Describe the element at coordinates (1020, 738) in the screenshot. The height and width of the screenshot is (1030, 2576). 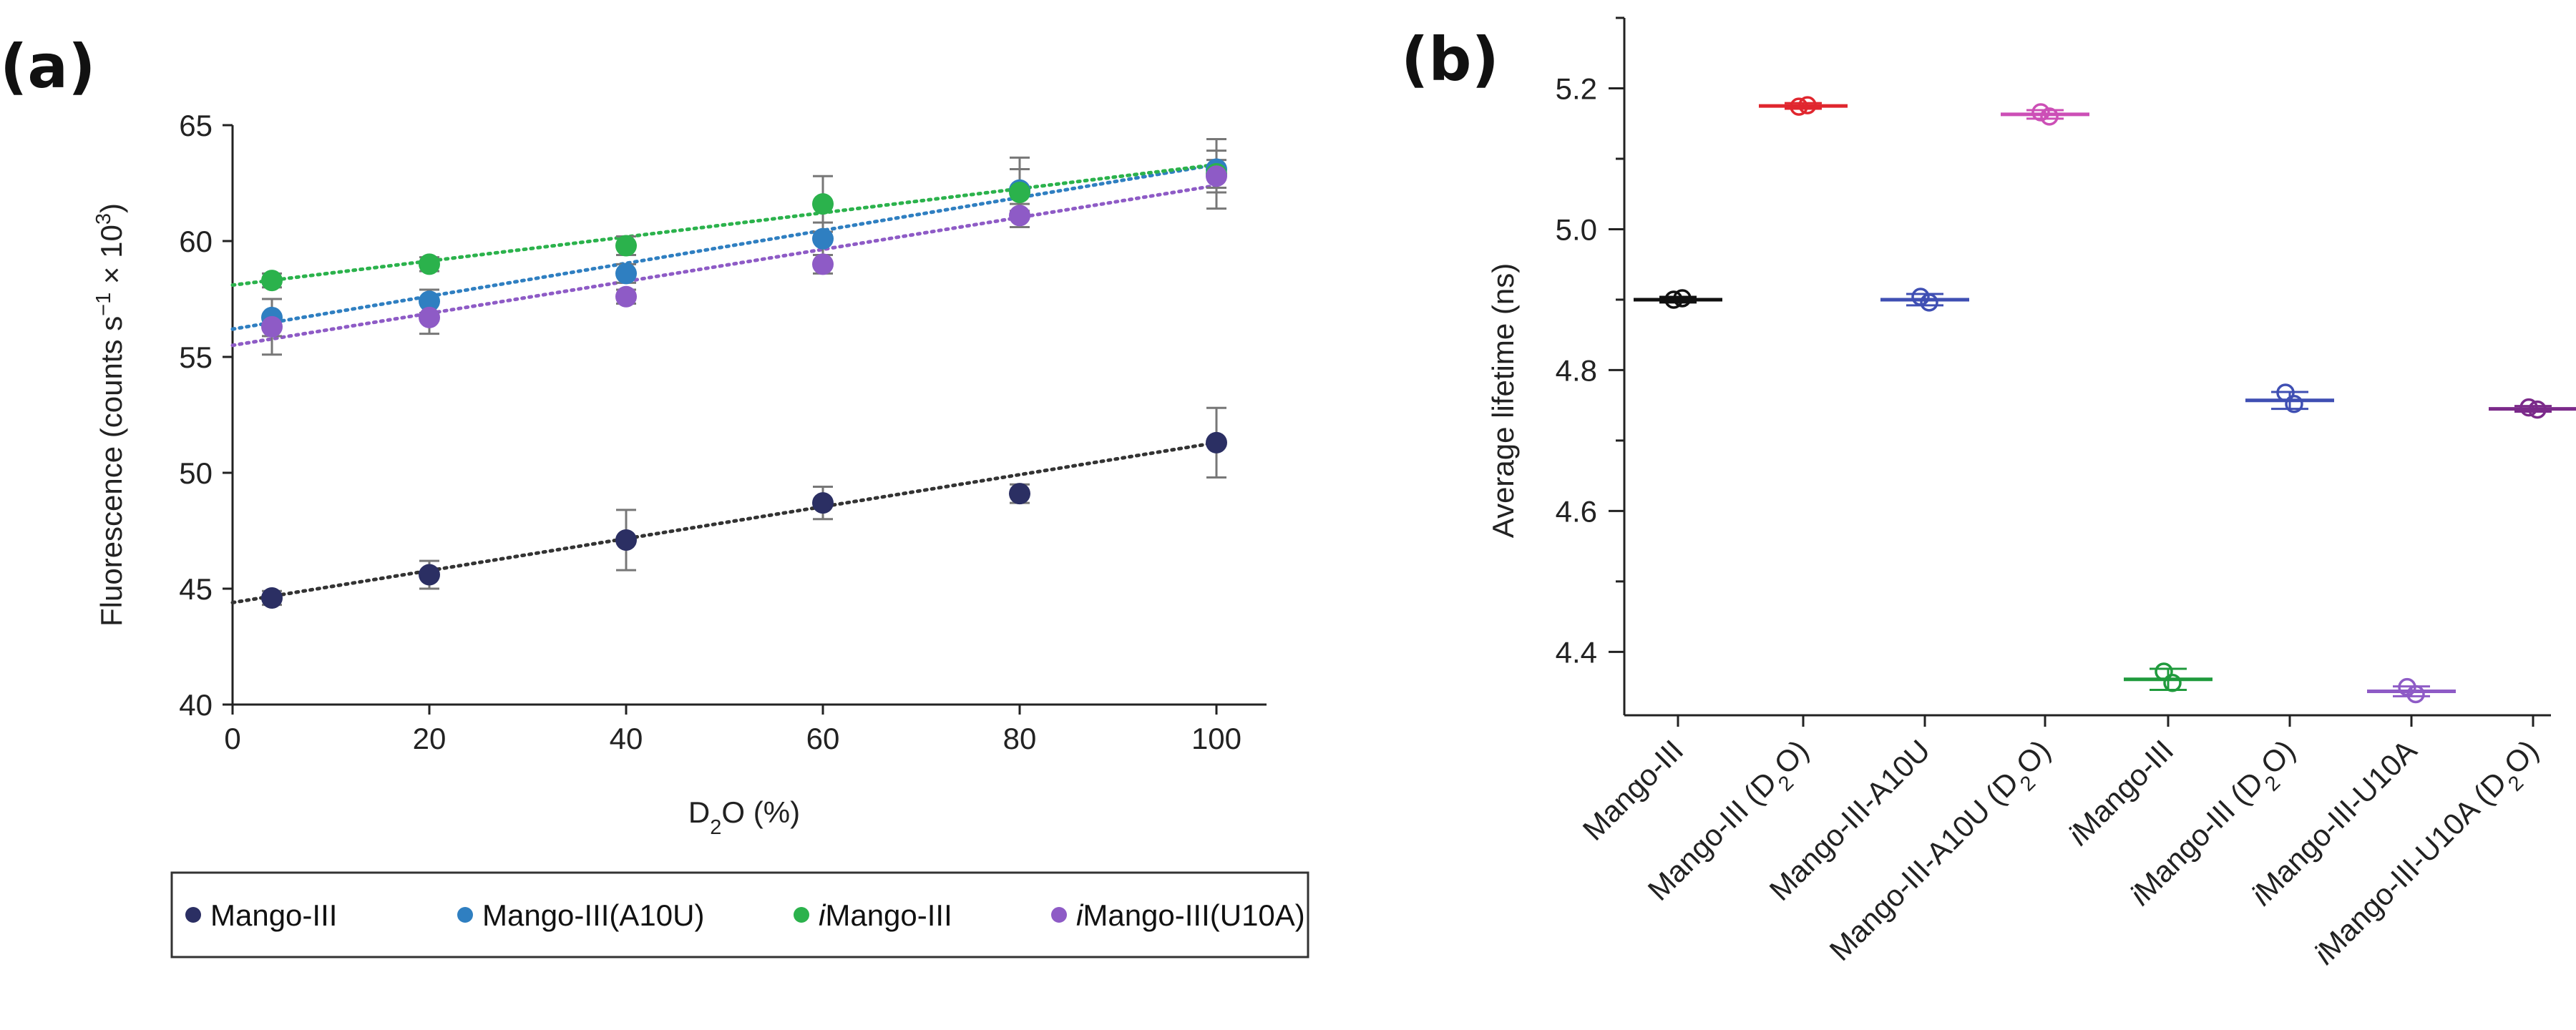
I see `x-tick-label-a: 80` at that location.